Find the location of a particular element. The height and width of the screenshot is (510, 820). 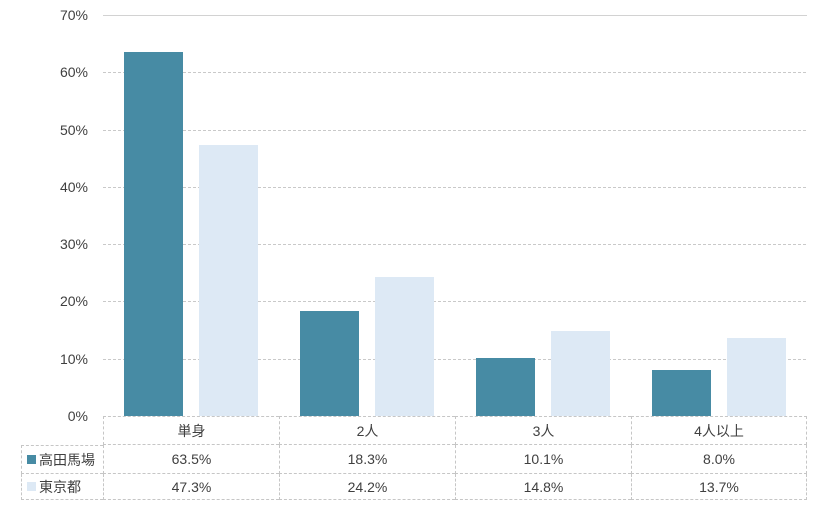

category-label: 3人 is located at coordinates (543, 430).